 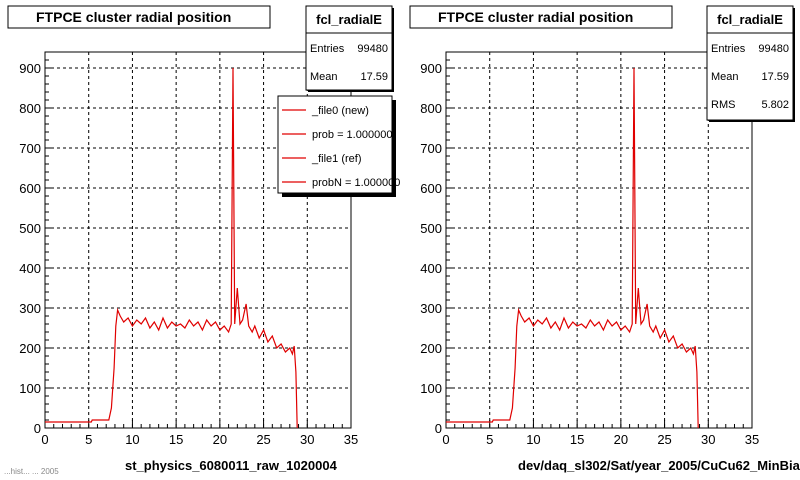 What do you see at coordinates (335, 144) in the screenshot?
I see `legend-box` at bounding box center [335, 144].